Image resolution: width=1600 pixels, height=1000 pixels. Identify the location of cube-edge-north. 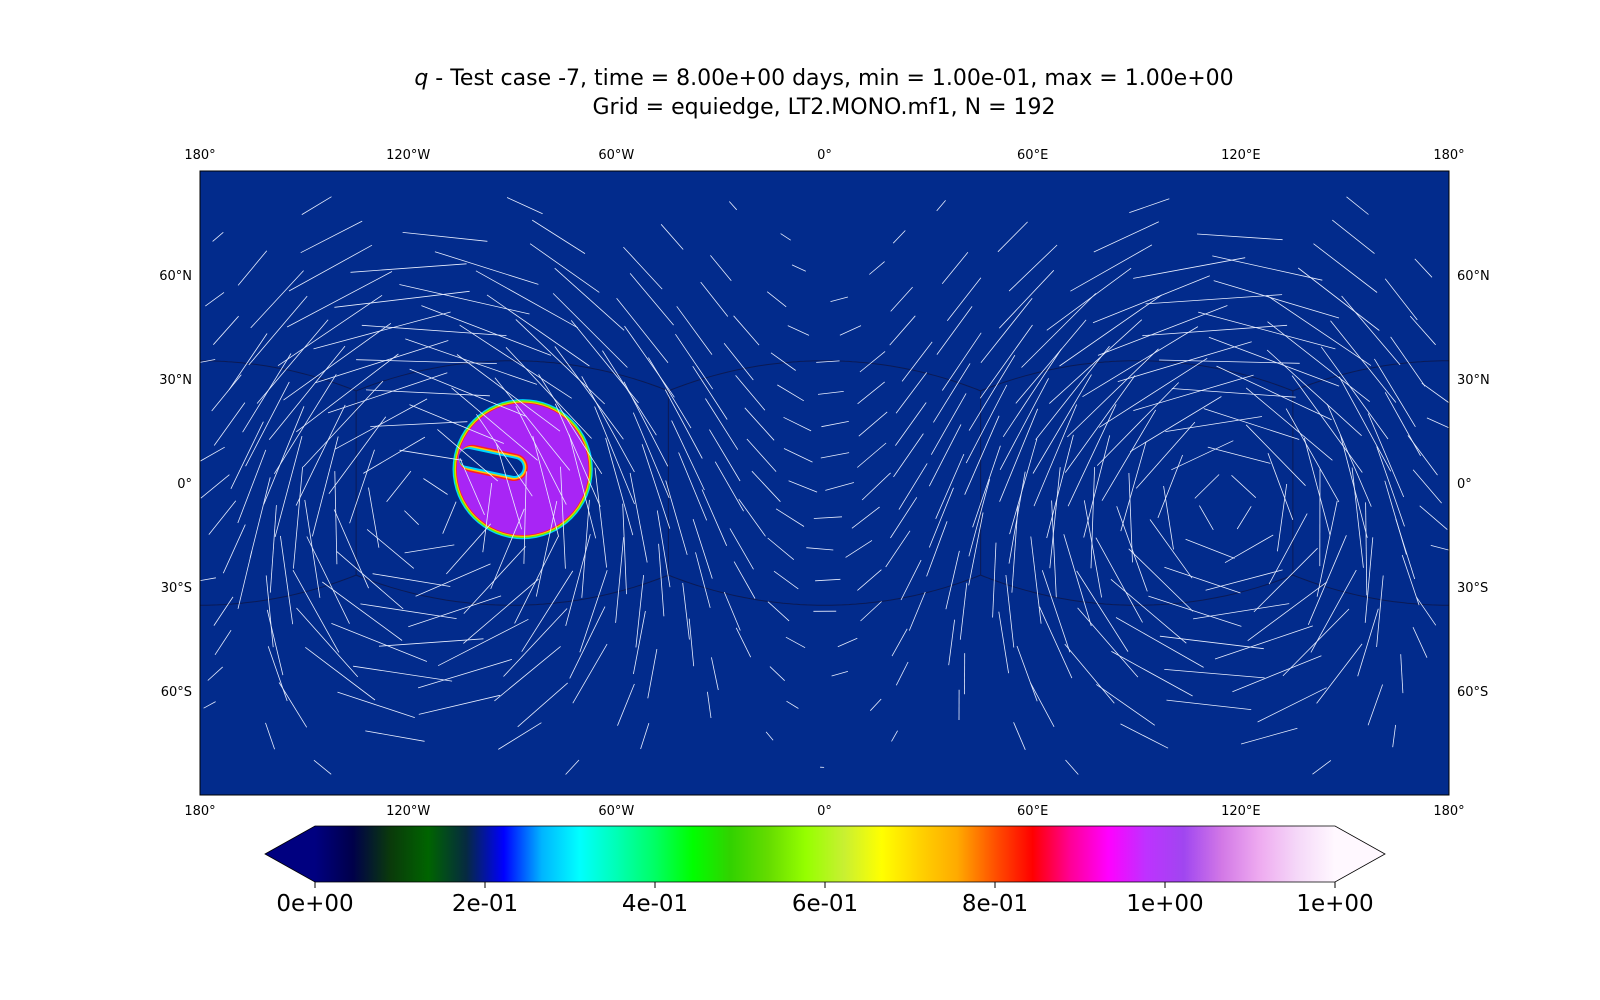
(824, 376).